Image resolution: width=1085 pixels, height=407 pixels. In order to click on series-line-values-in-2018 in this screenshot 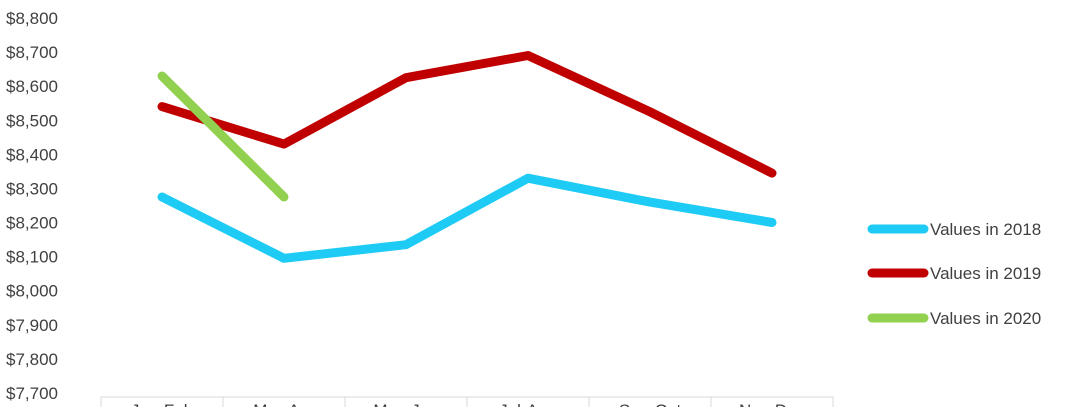, I will do `click(467, 218)`.